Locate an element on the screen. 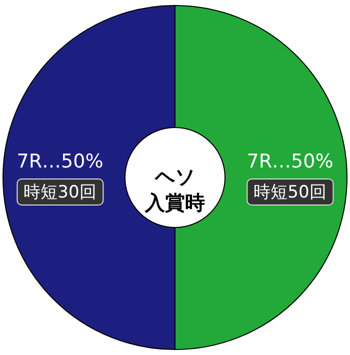 The image size is (350, 355). text: ヘソ入賞時 is located at coordinates (174, 189).